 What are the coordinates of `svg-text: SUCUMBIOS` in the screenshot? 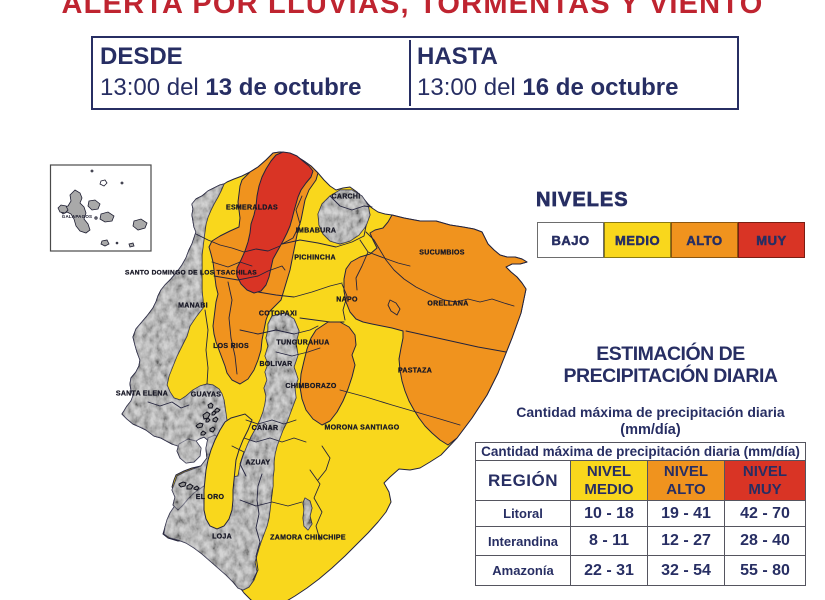 It's located at (442, 253).